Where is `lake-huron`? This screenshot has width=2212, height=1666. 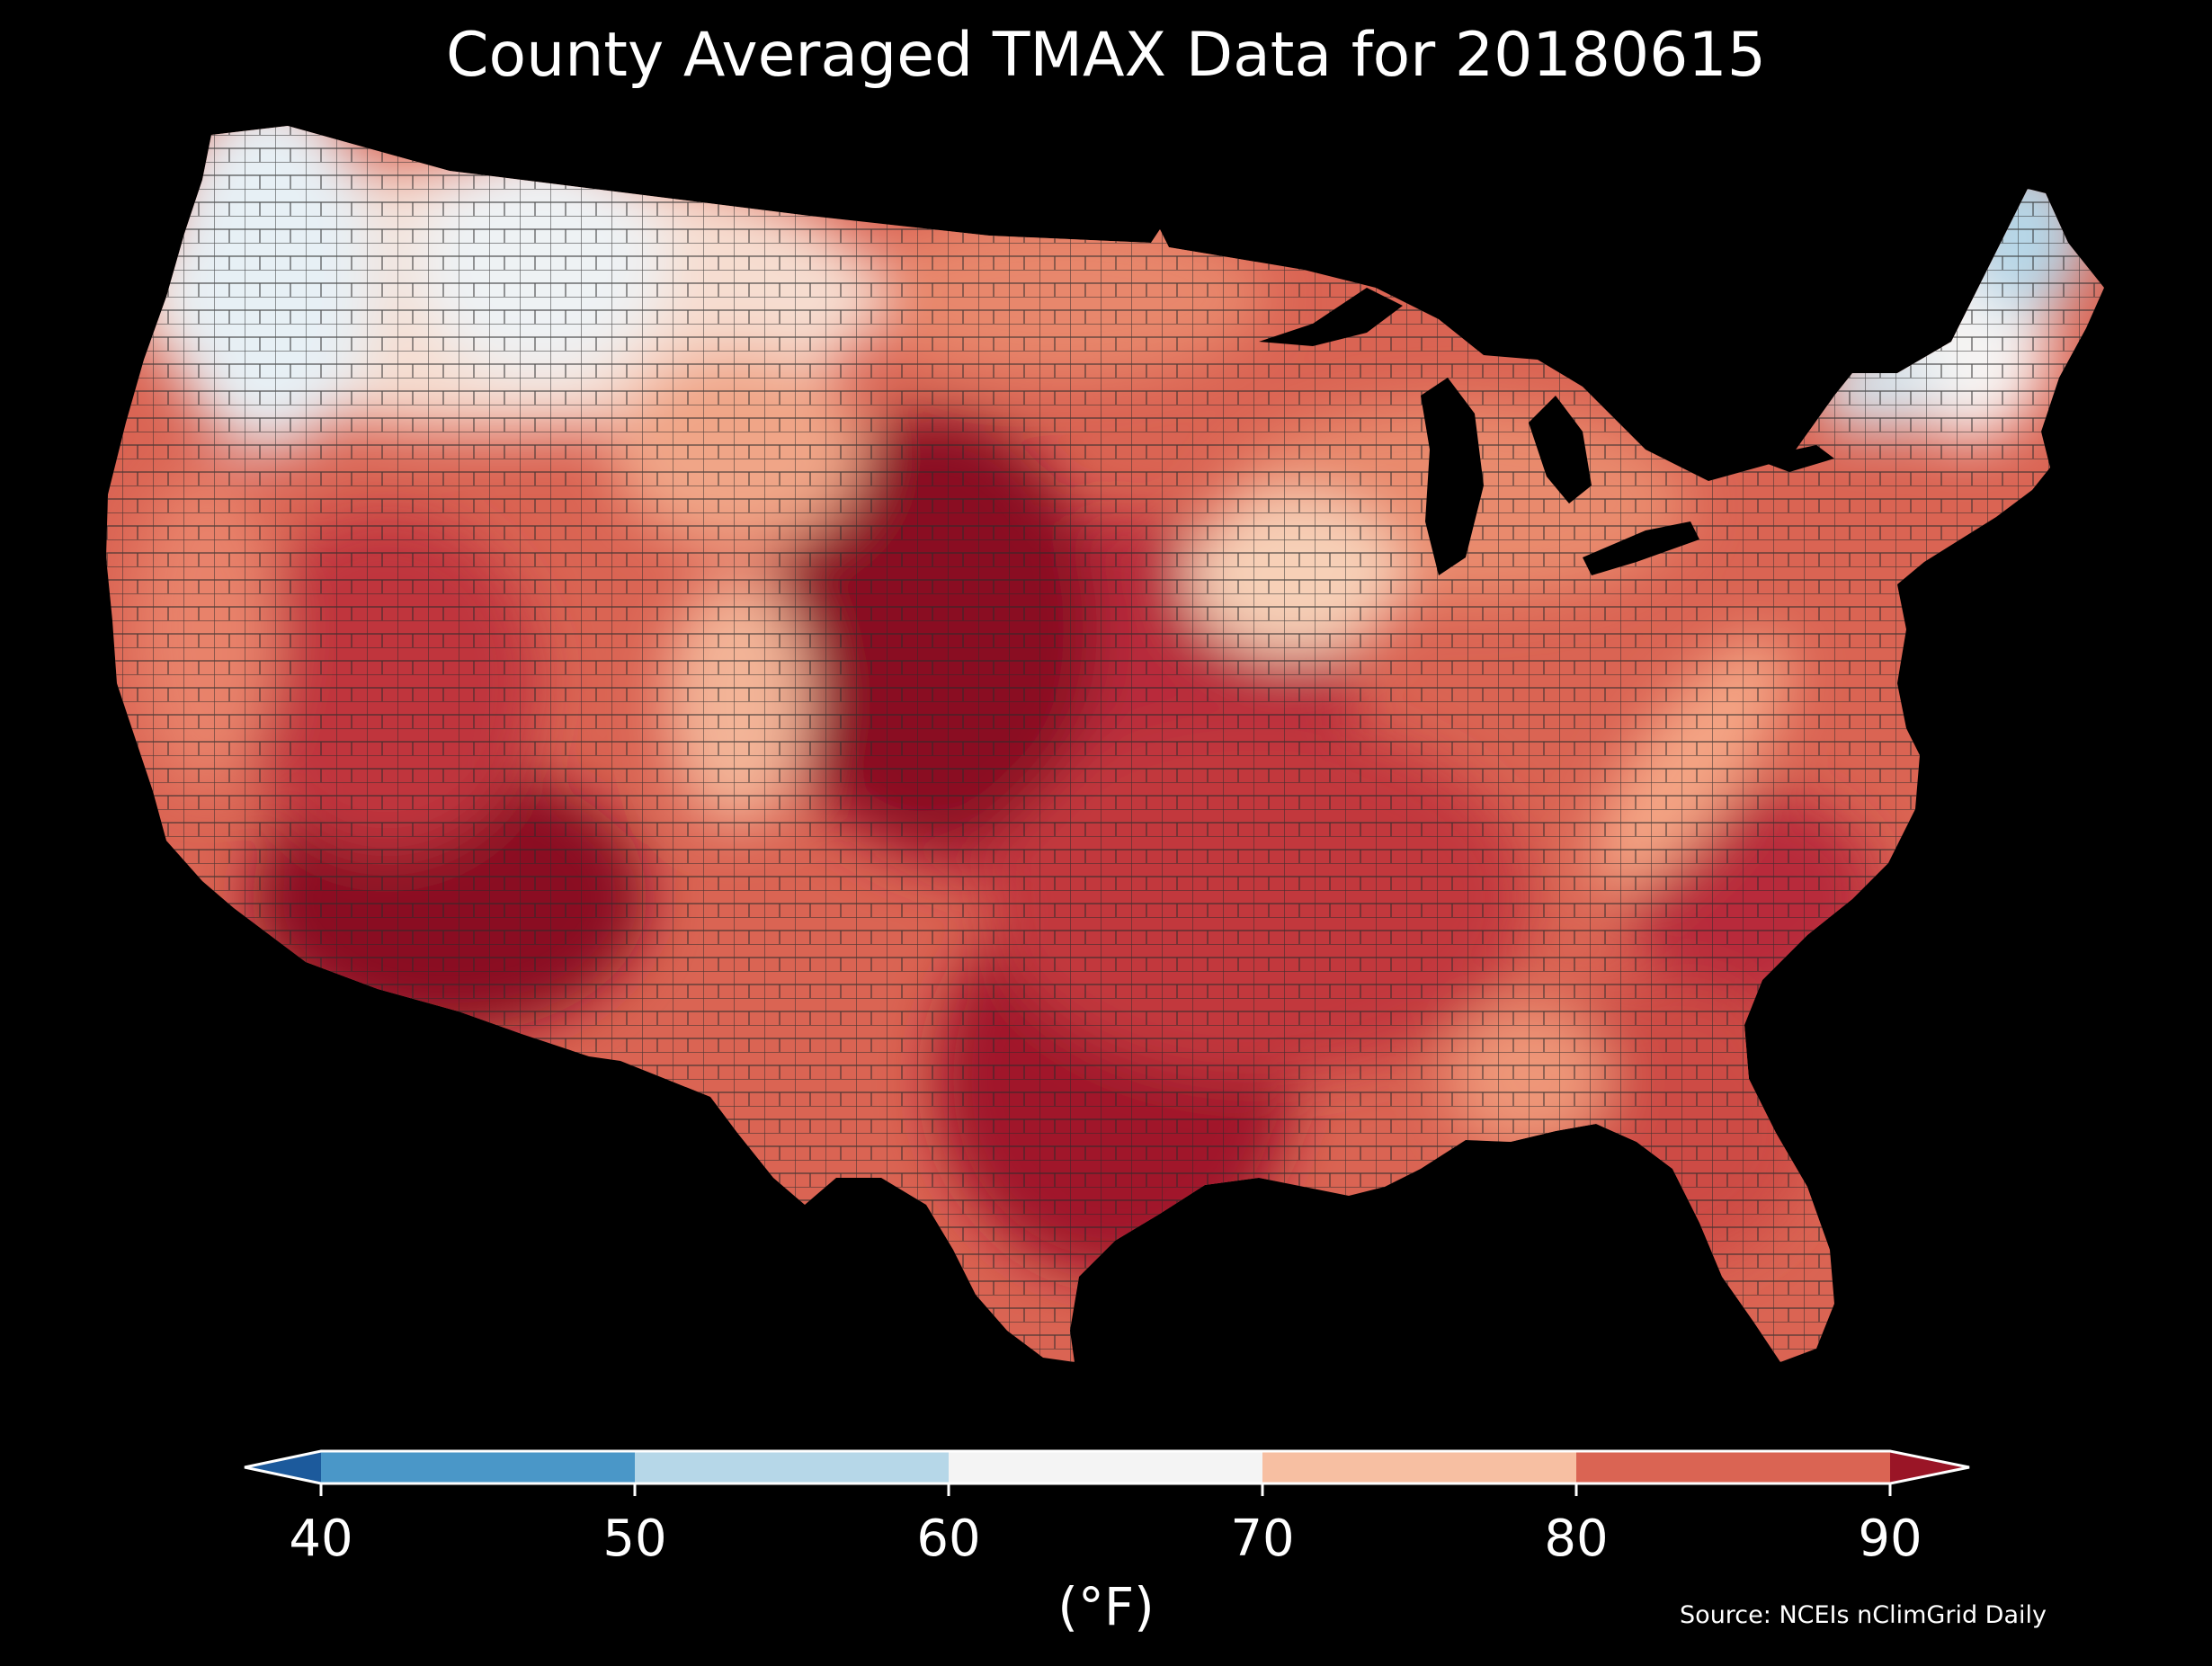
lake-huron is located at coordinates (1560, 450).